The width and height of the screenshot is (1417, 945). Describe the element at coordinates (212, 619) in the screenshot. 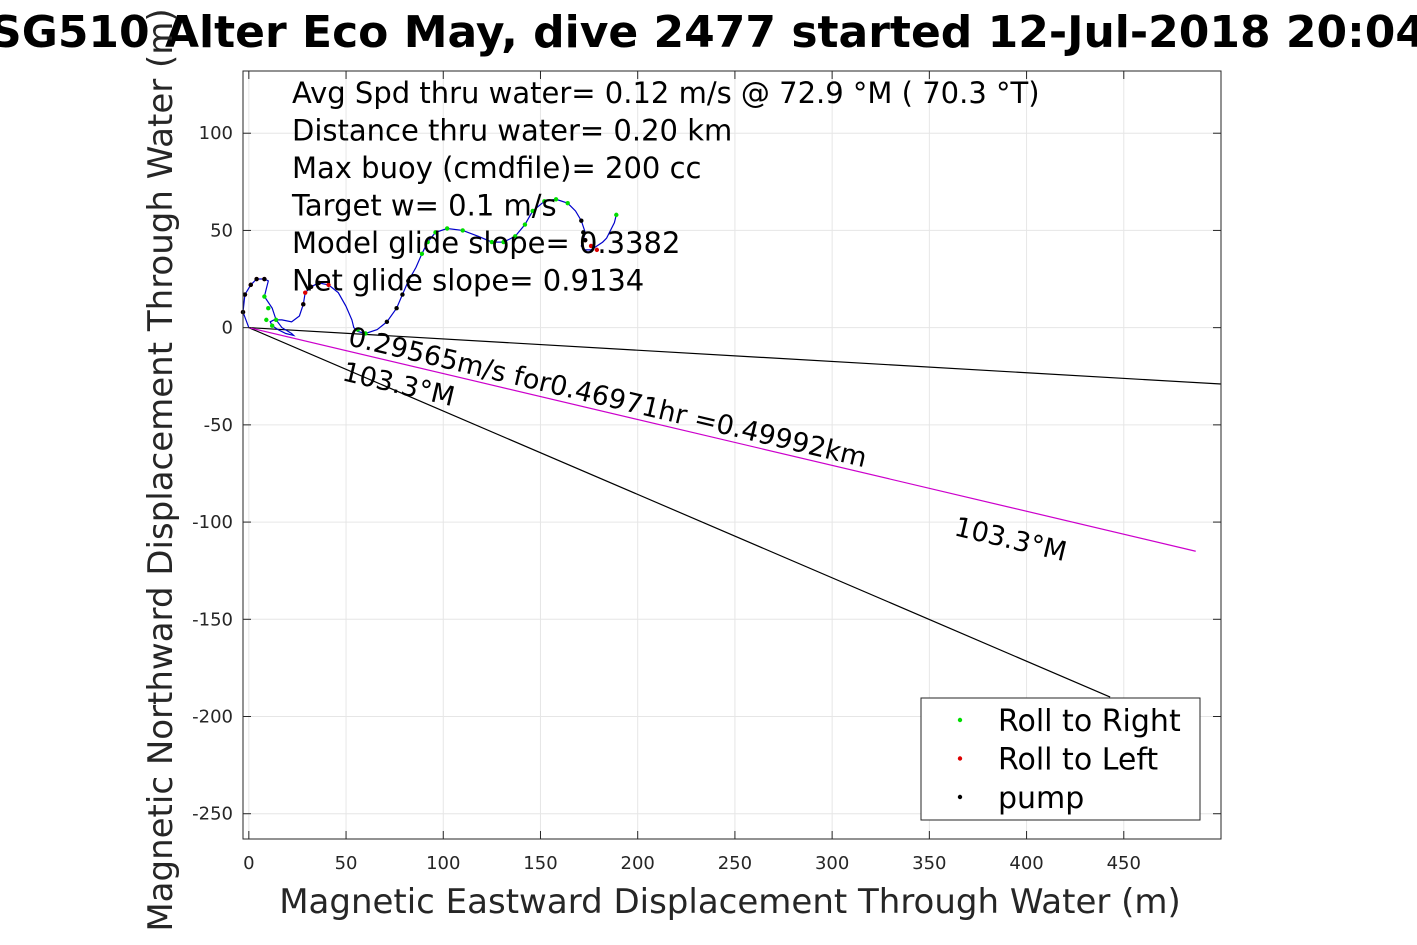

I see `y-tick-label: -150` at that location.